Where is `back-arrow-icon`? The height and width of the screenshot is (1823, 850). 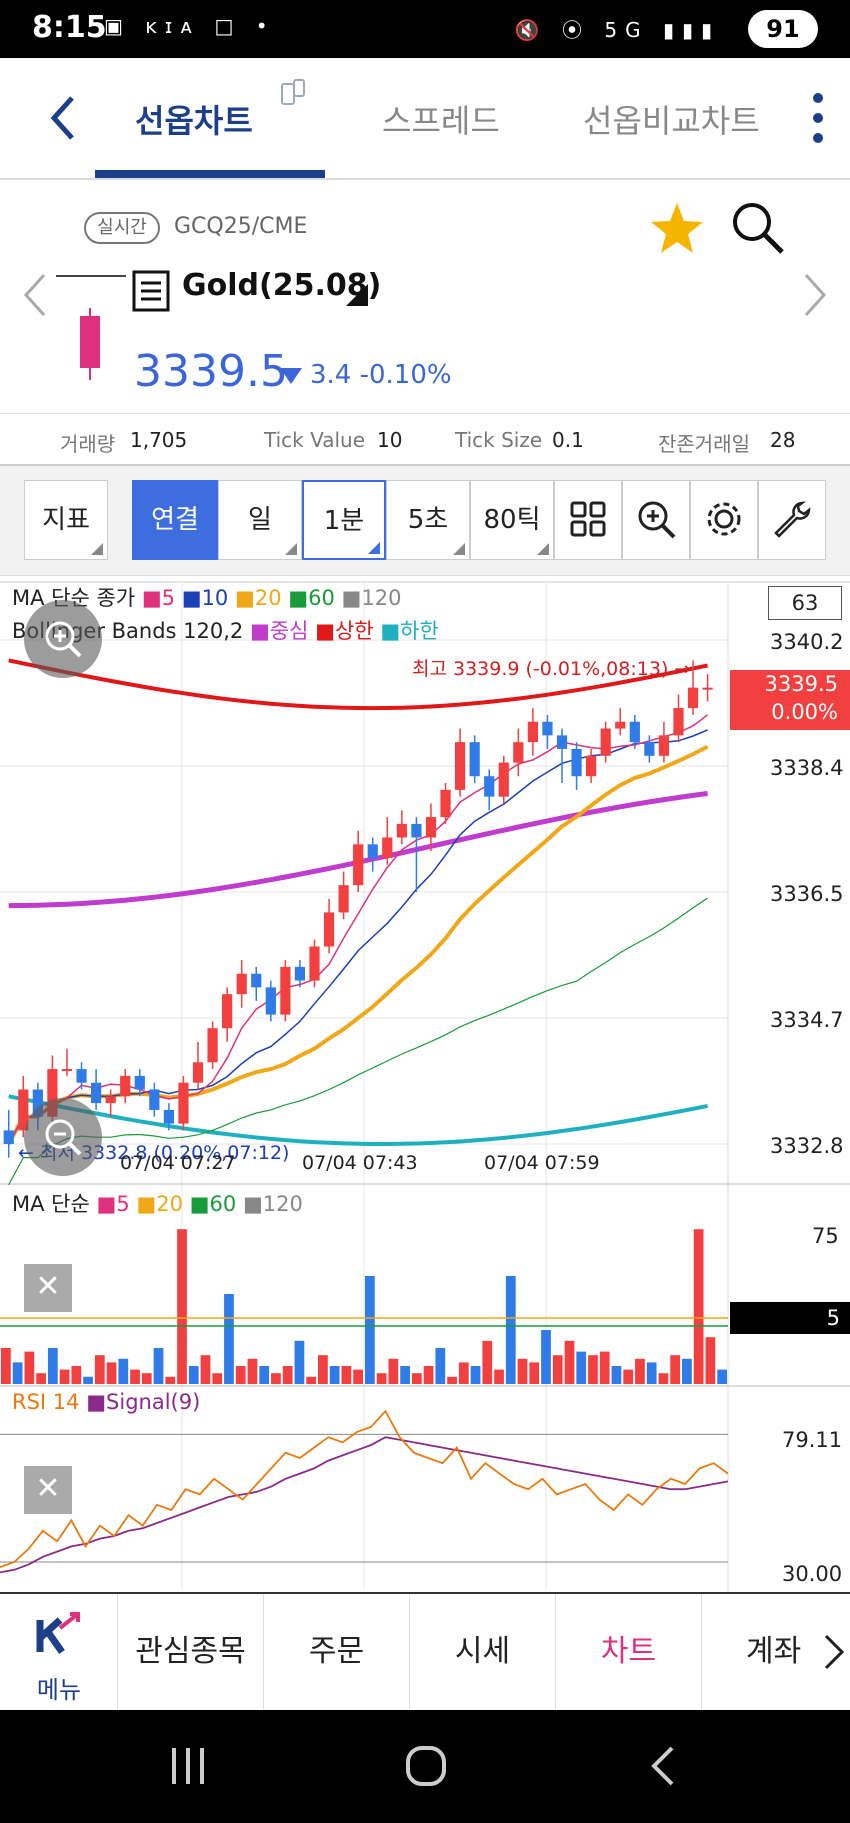
back-arrow-icon is located at coordinates (65, 118).